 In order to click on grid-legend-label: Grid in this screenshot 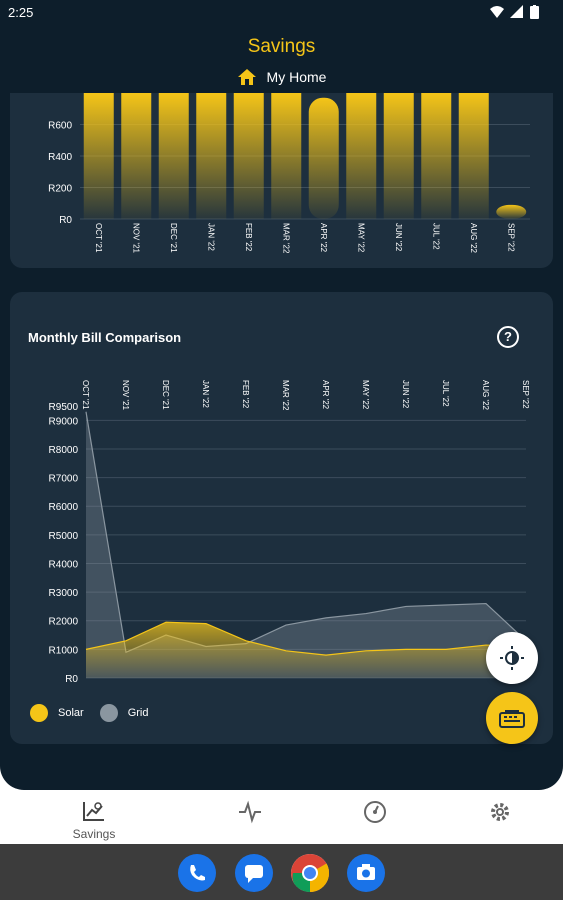, I will do `click(138, 713)`.